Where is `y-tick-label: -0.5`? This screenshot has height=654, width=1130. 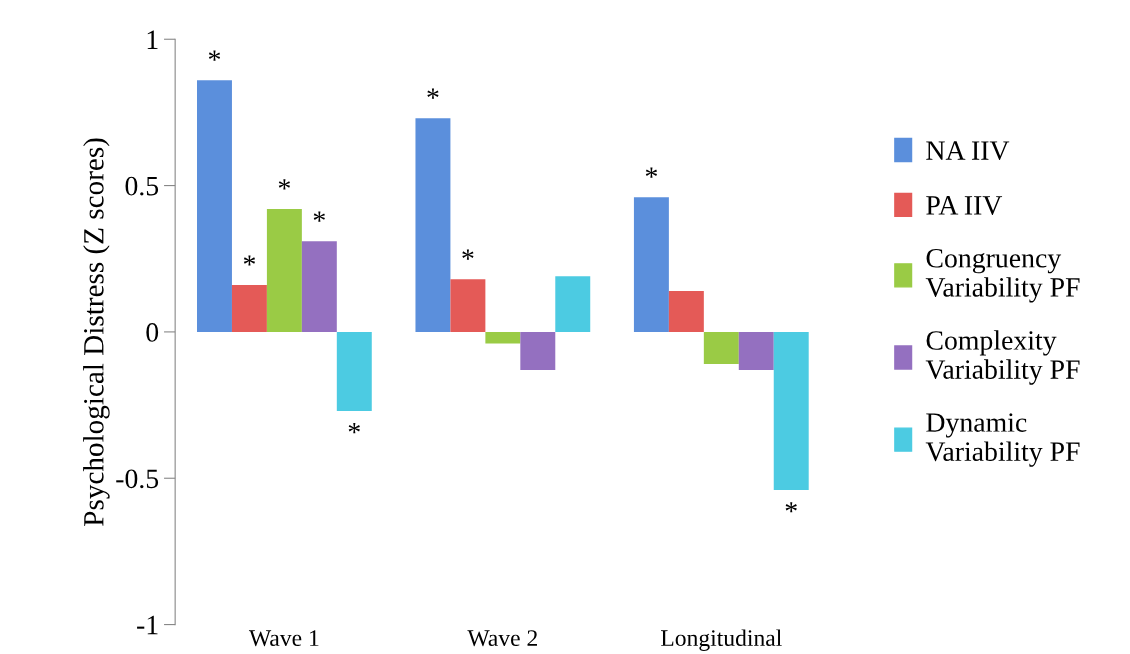
y-tick-label: -0.5 is located at coordinates (137, 479).